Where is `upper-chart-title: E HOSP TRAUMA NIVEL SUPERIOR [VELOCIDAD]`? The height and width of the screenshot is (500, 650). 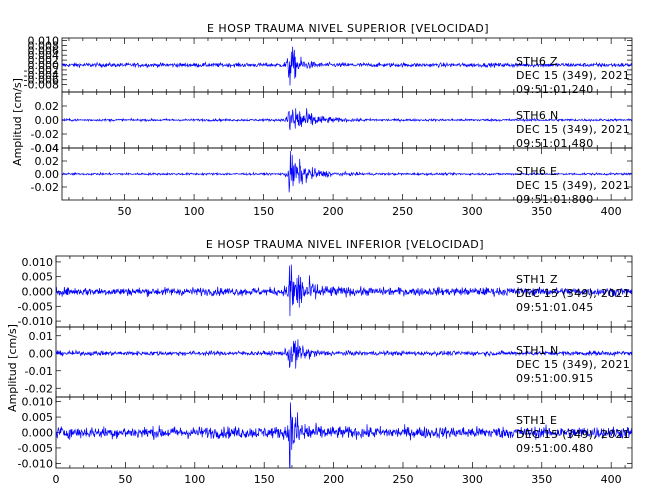 upper-chart-title: E HOSP TRAUMA NIVEL SUPERIOR [VELOCIDAD] is located at coordinates (348, 28).